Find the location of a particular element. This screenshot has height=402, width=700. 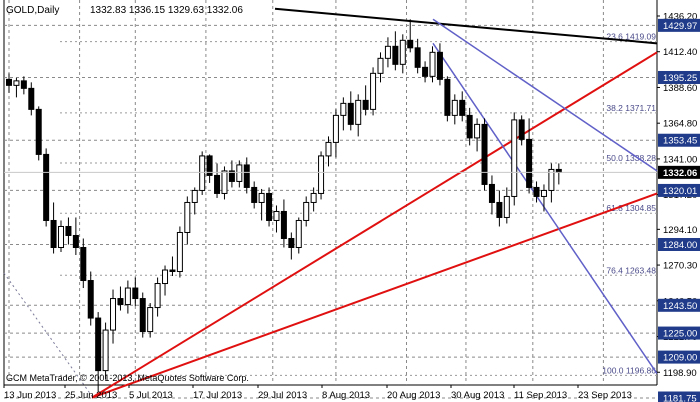

price-level-label: 1429.97 is located at coordinates (680, 26).